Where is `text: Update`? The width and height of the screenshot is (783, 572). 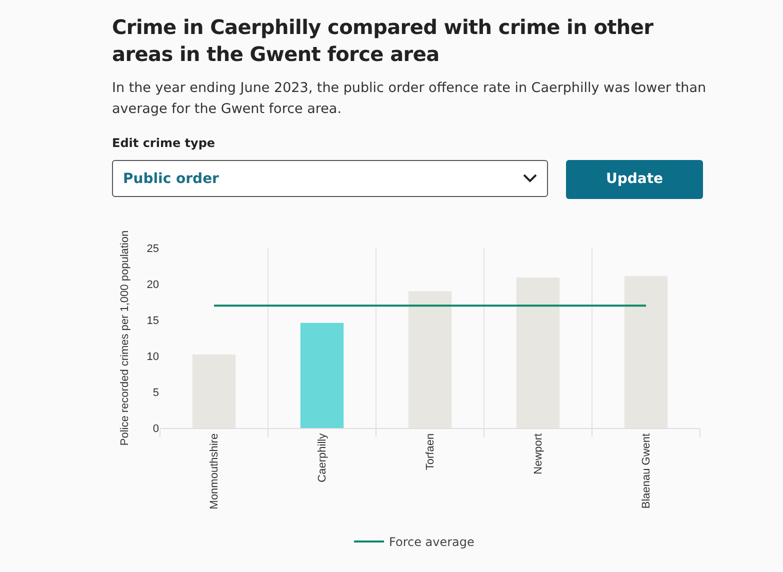 text: Update is located at coordinates (634, 179).